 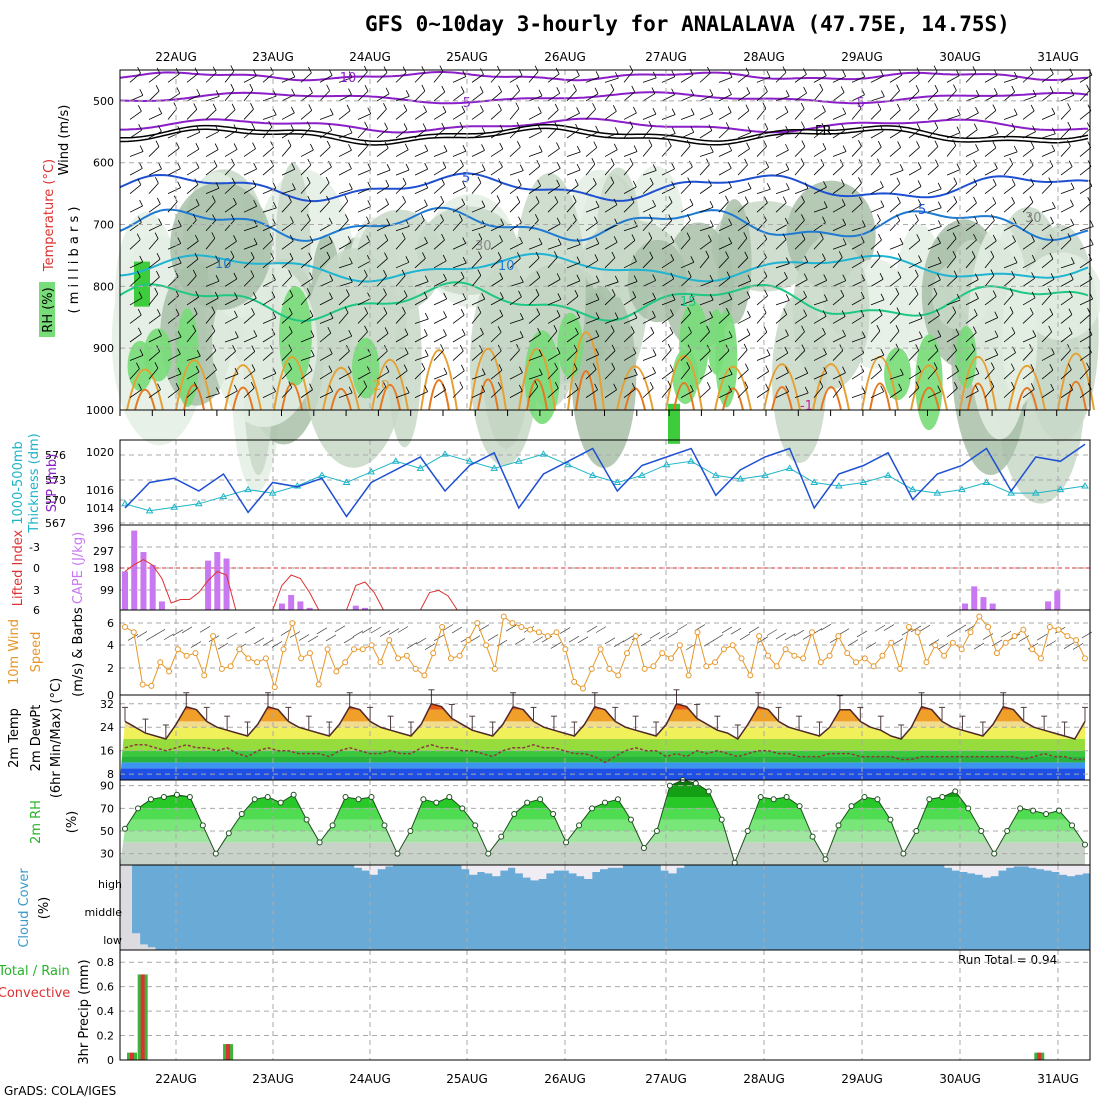 What do you see at coordinates (84, 1011) in the screenshot?
I see `ylabel-precip: 3hr Precip (mm)` at bounding box center [84, 1011].